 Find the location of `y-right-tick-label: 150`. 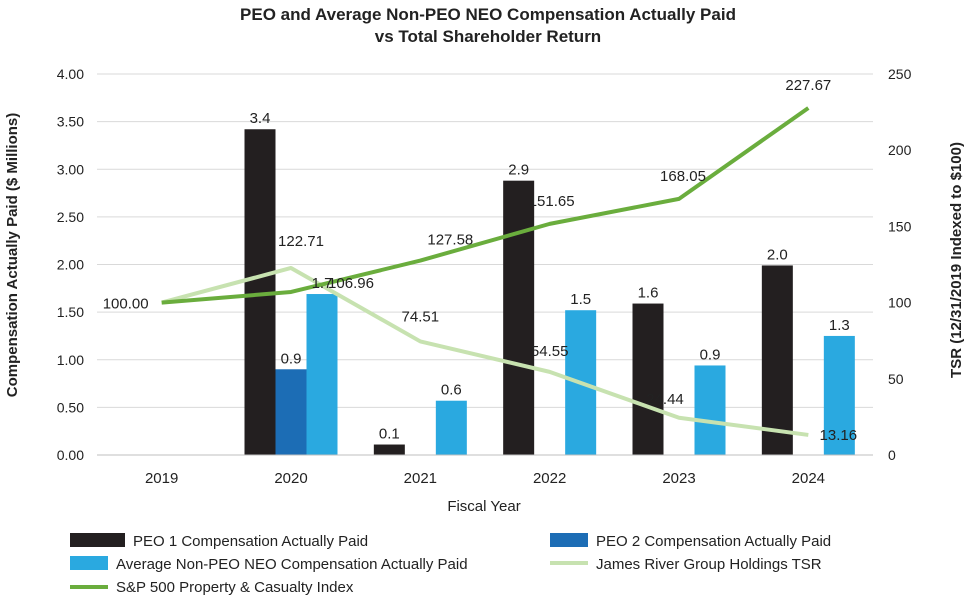

y-right-tick-label: 150 is located at coordinates (900, 226).